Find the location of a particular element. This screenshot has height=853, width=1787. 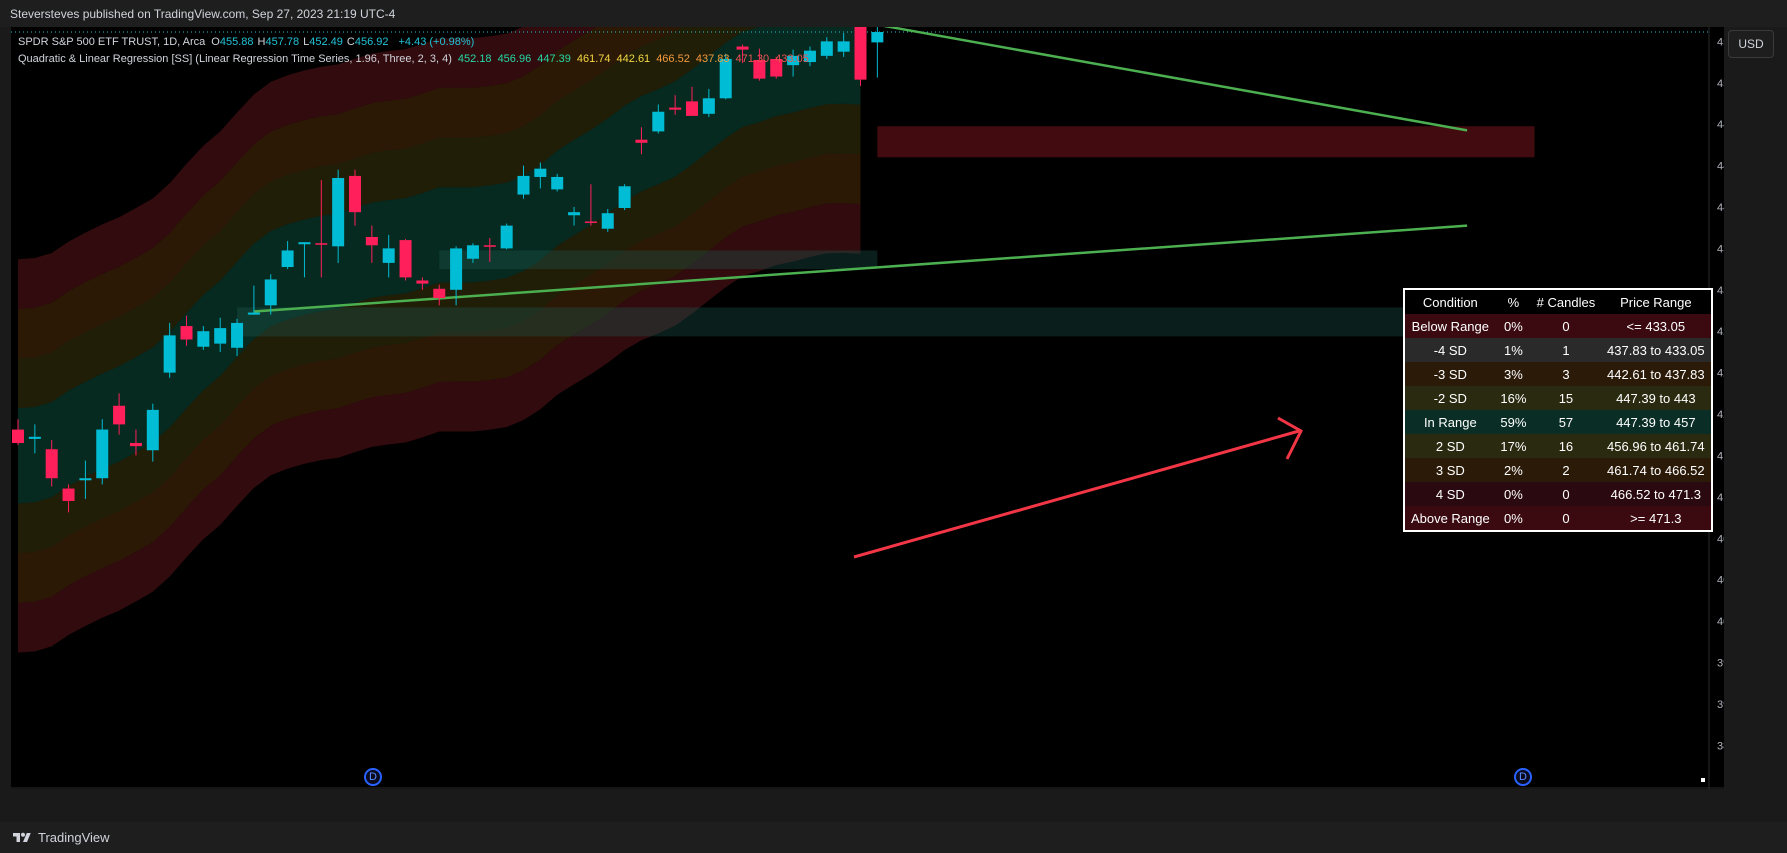

stats-cell: 466.52 to 471.3 is located at coordinates (1656, 494).